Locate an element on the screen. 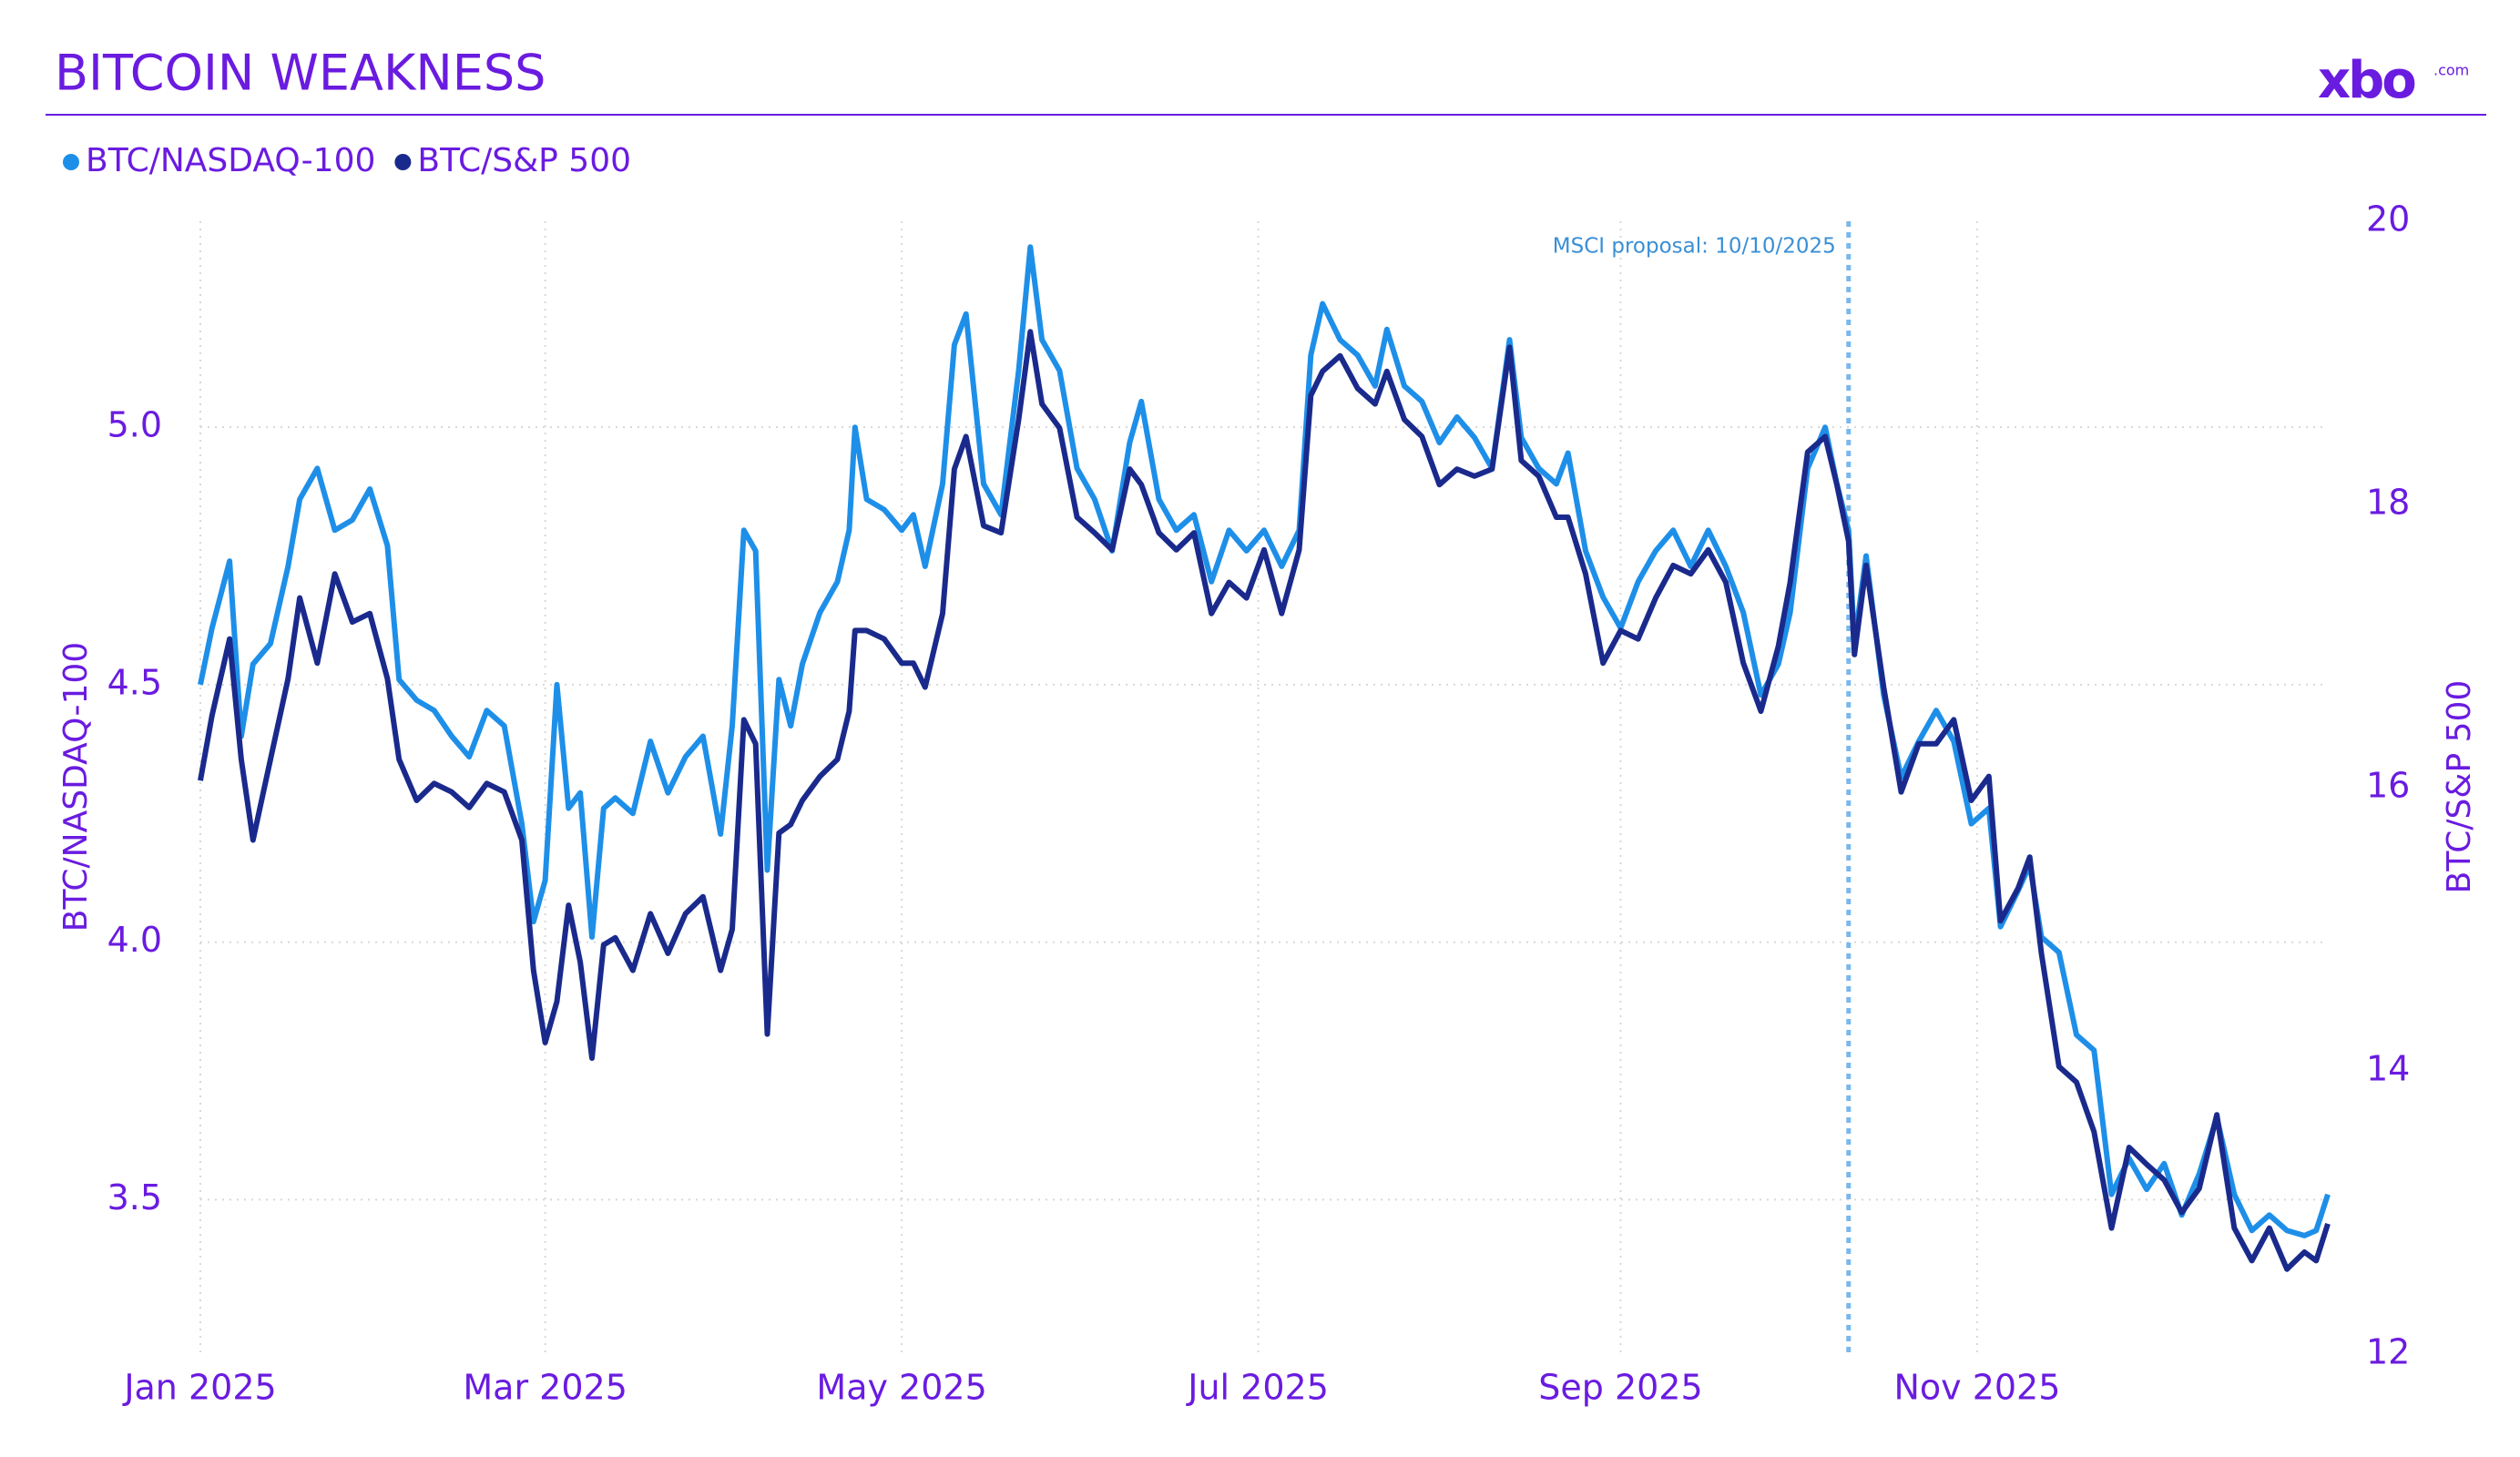 The width and height of the screenshot is (2520, 1457). y-tick-label: 3.5 is located at coordinates (134, 1197).